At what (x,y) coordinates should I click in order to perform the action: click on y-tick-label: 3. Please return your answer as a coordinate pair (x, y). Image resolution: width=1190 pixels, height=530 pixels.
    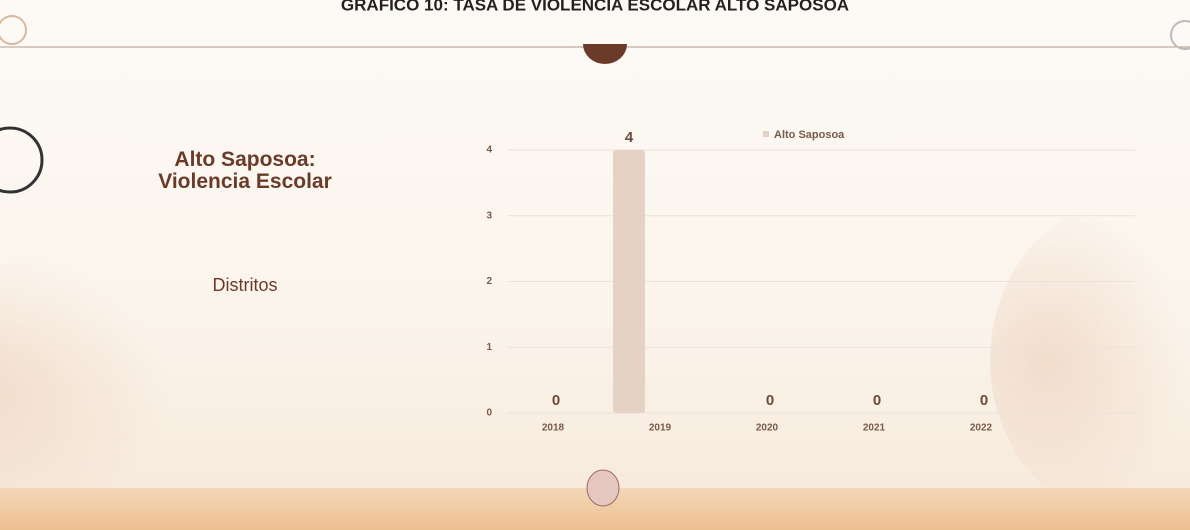
    Looking at the image, I should click on (489, 215).